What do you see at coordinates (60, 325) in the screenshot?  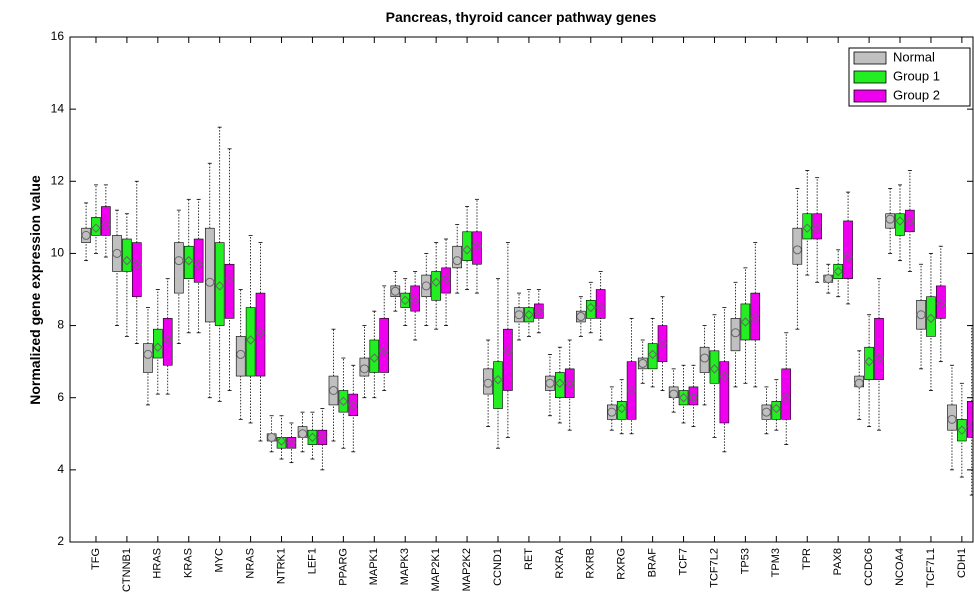 I see `y-tick-label: 8` at bounding box center [60, 325].